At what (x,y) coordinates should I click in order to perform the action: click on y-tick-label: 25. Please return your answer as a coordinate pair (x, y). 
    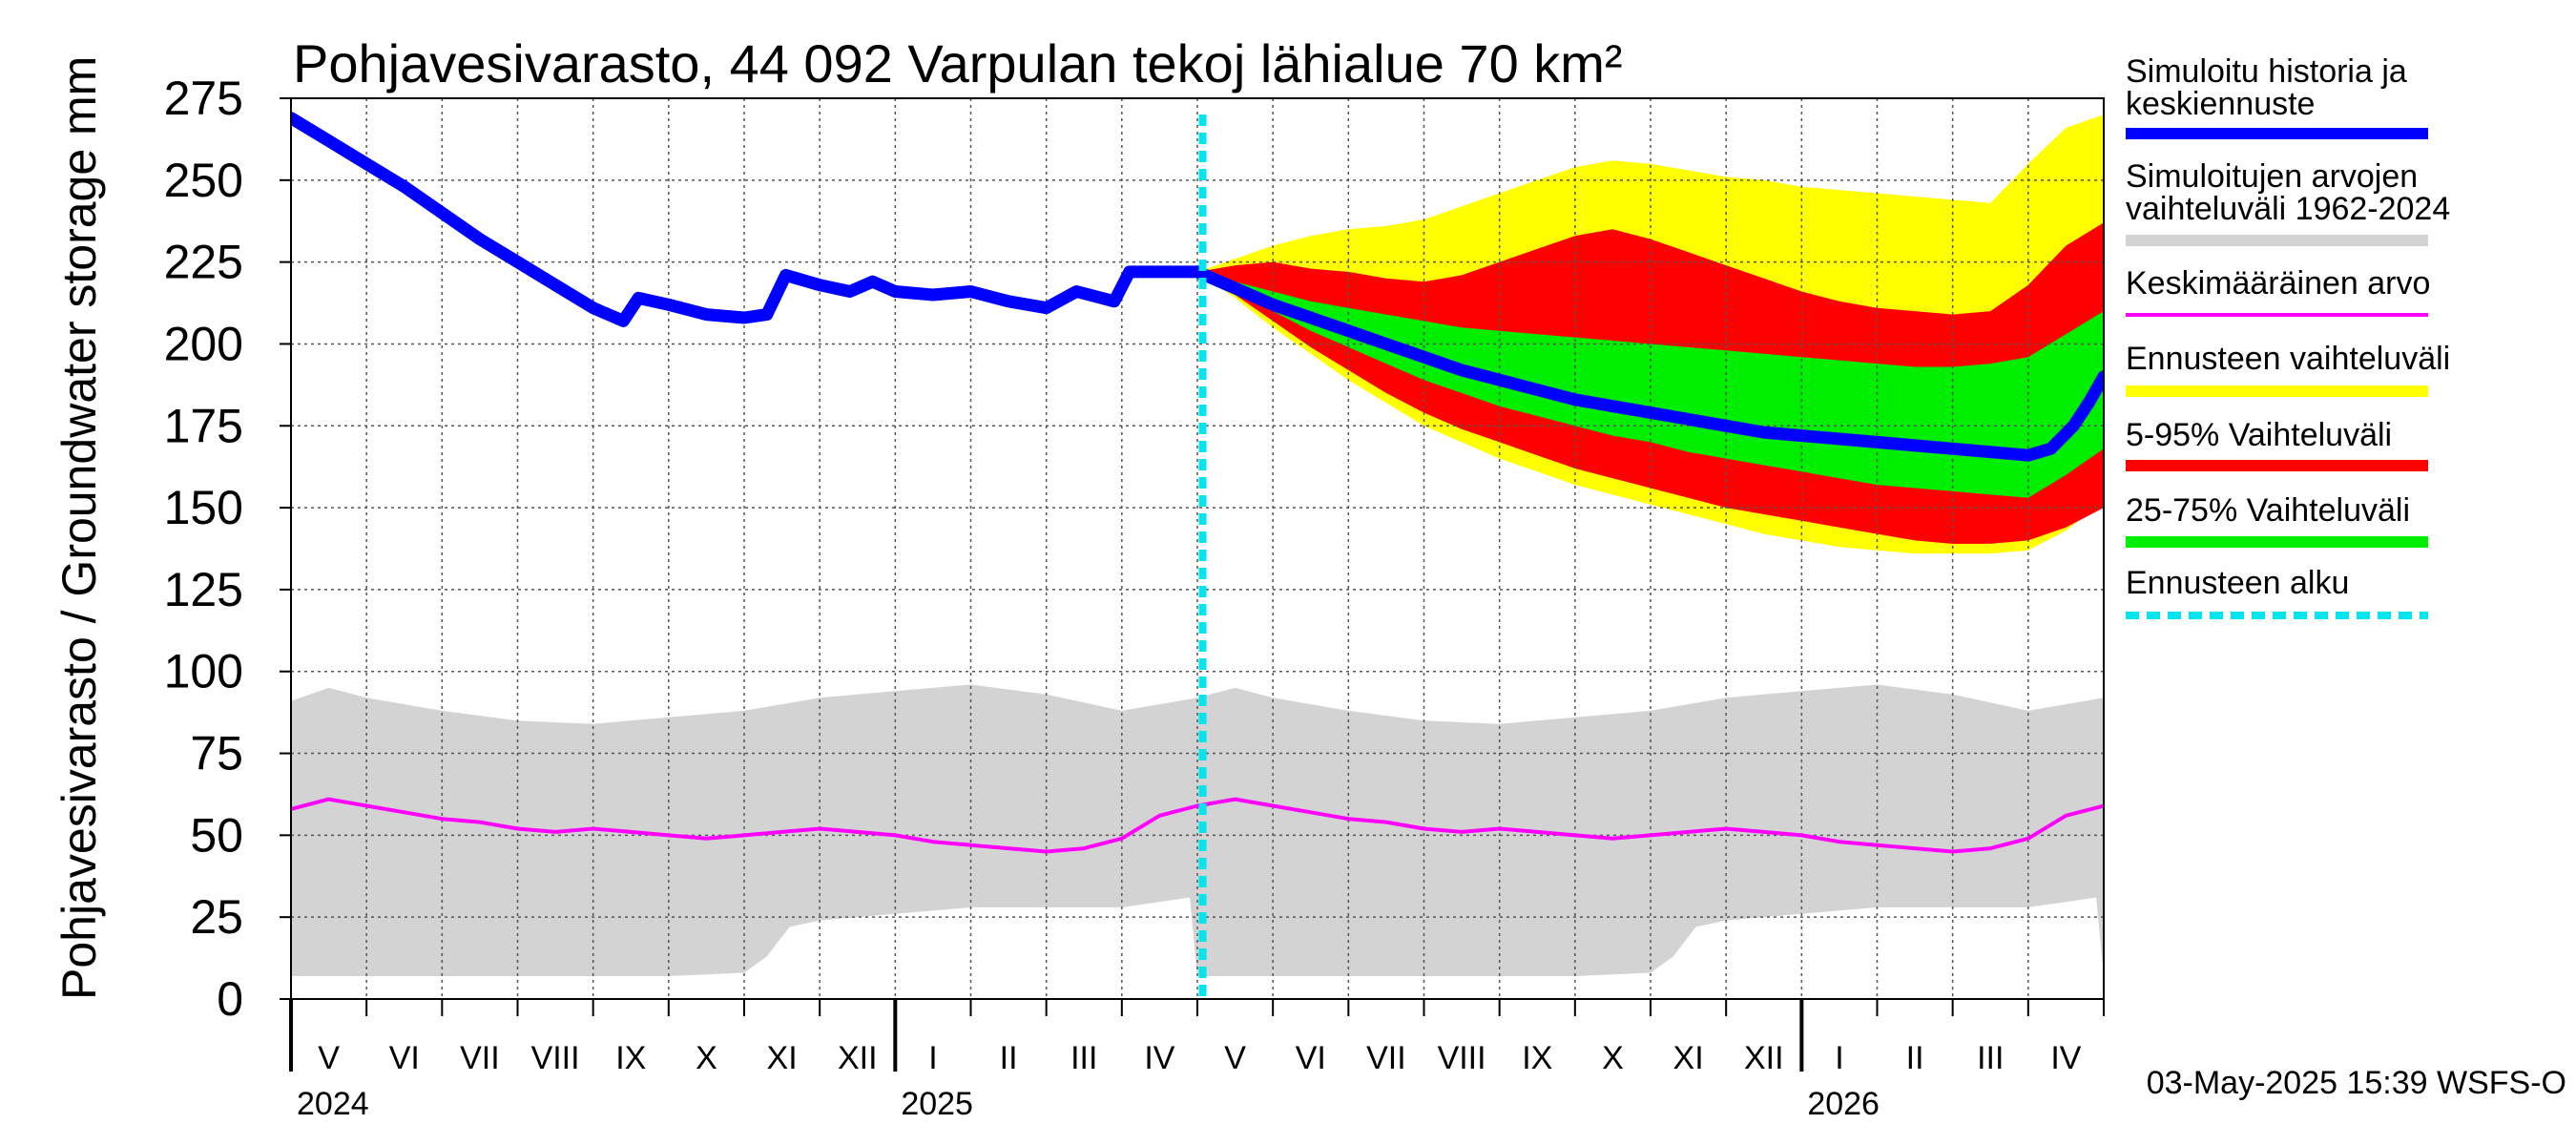
    Looking at the image, I should click on (216, 917).